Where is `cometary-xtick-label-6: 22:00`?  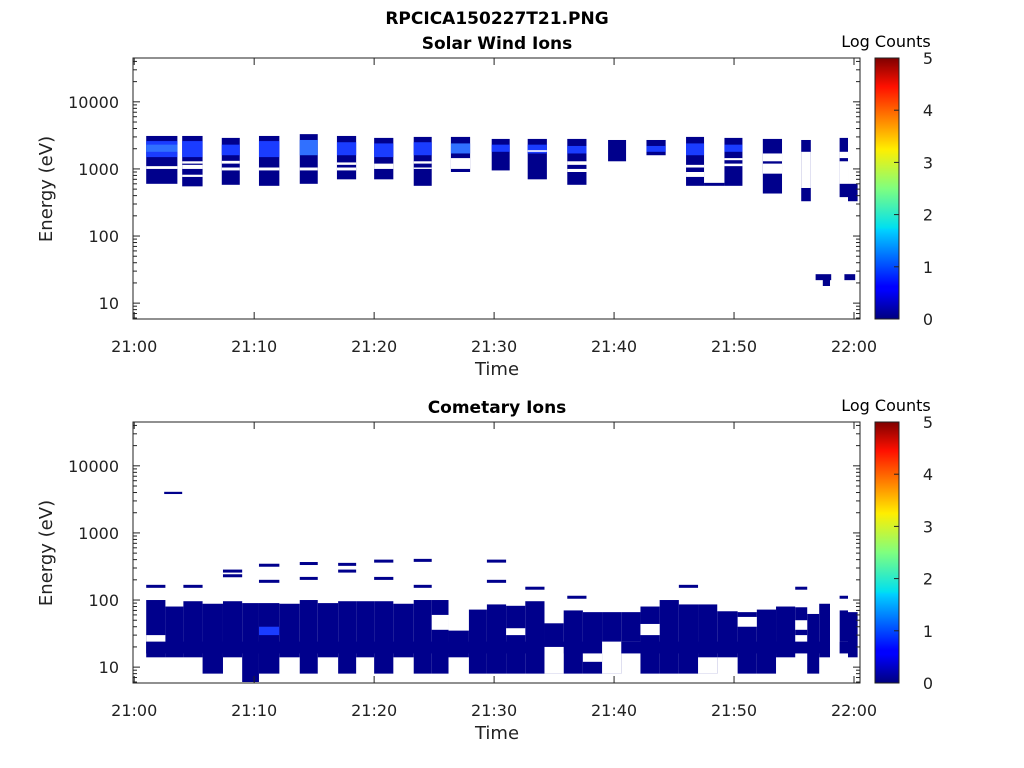
cometary-xtick-label-6: 22:00 is located at coordinates (854, 710).